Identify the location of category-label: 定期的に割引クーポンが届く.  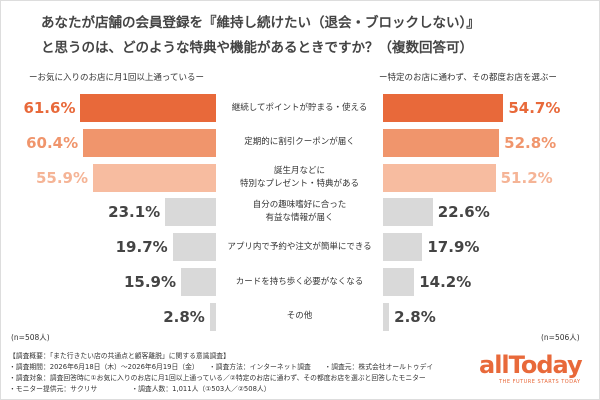
(299, 142).